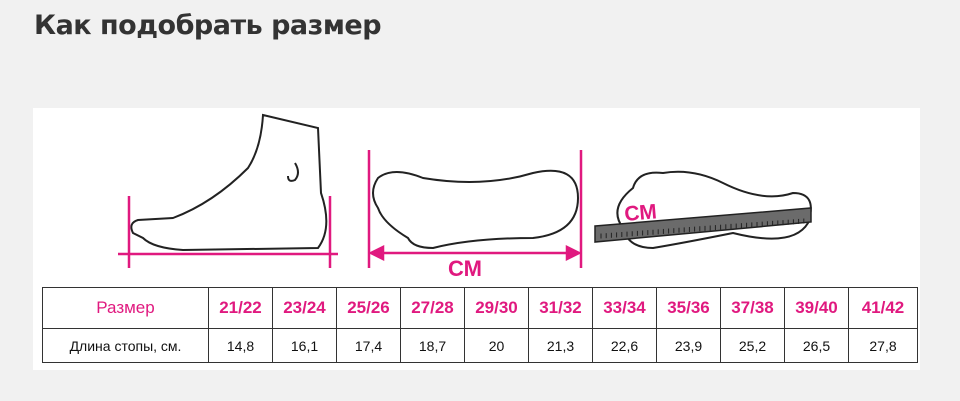 The width and height of the screenshot is (960, 401). What do you see at coordinates (432, 345) in the screenshot?
I see `length-cell: 18,7` at bounding box center [432, 345].